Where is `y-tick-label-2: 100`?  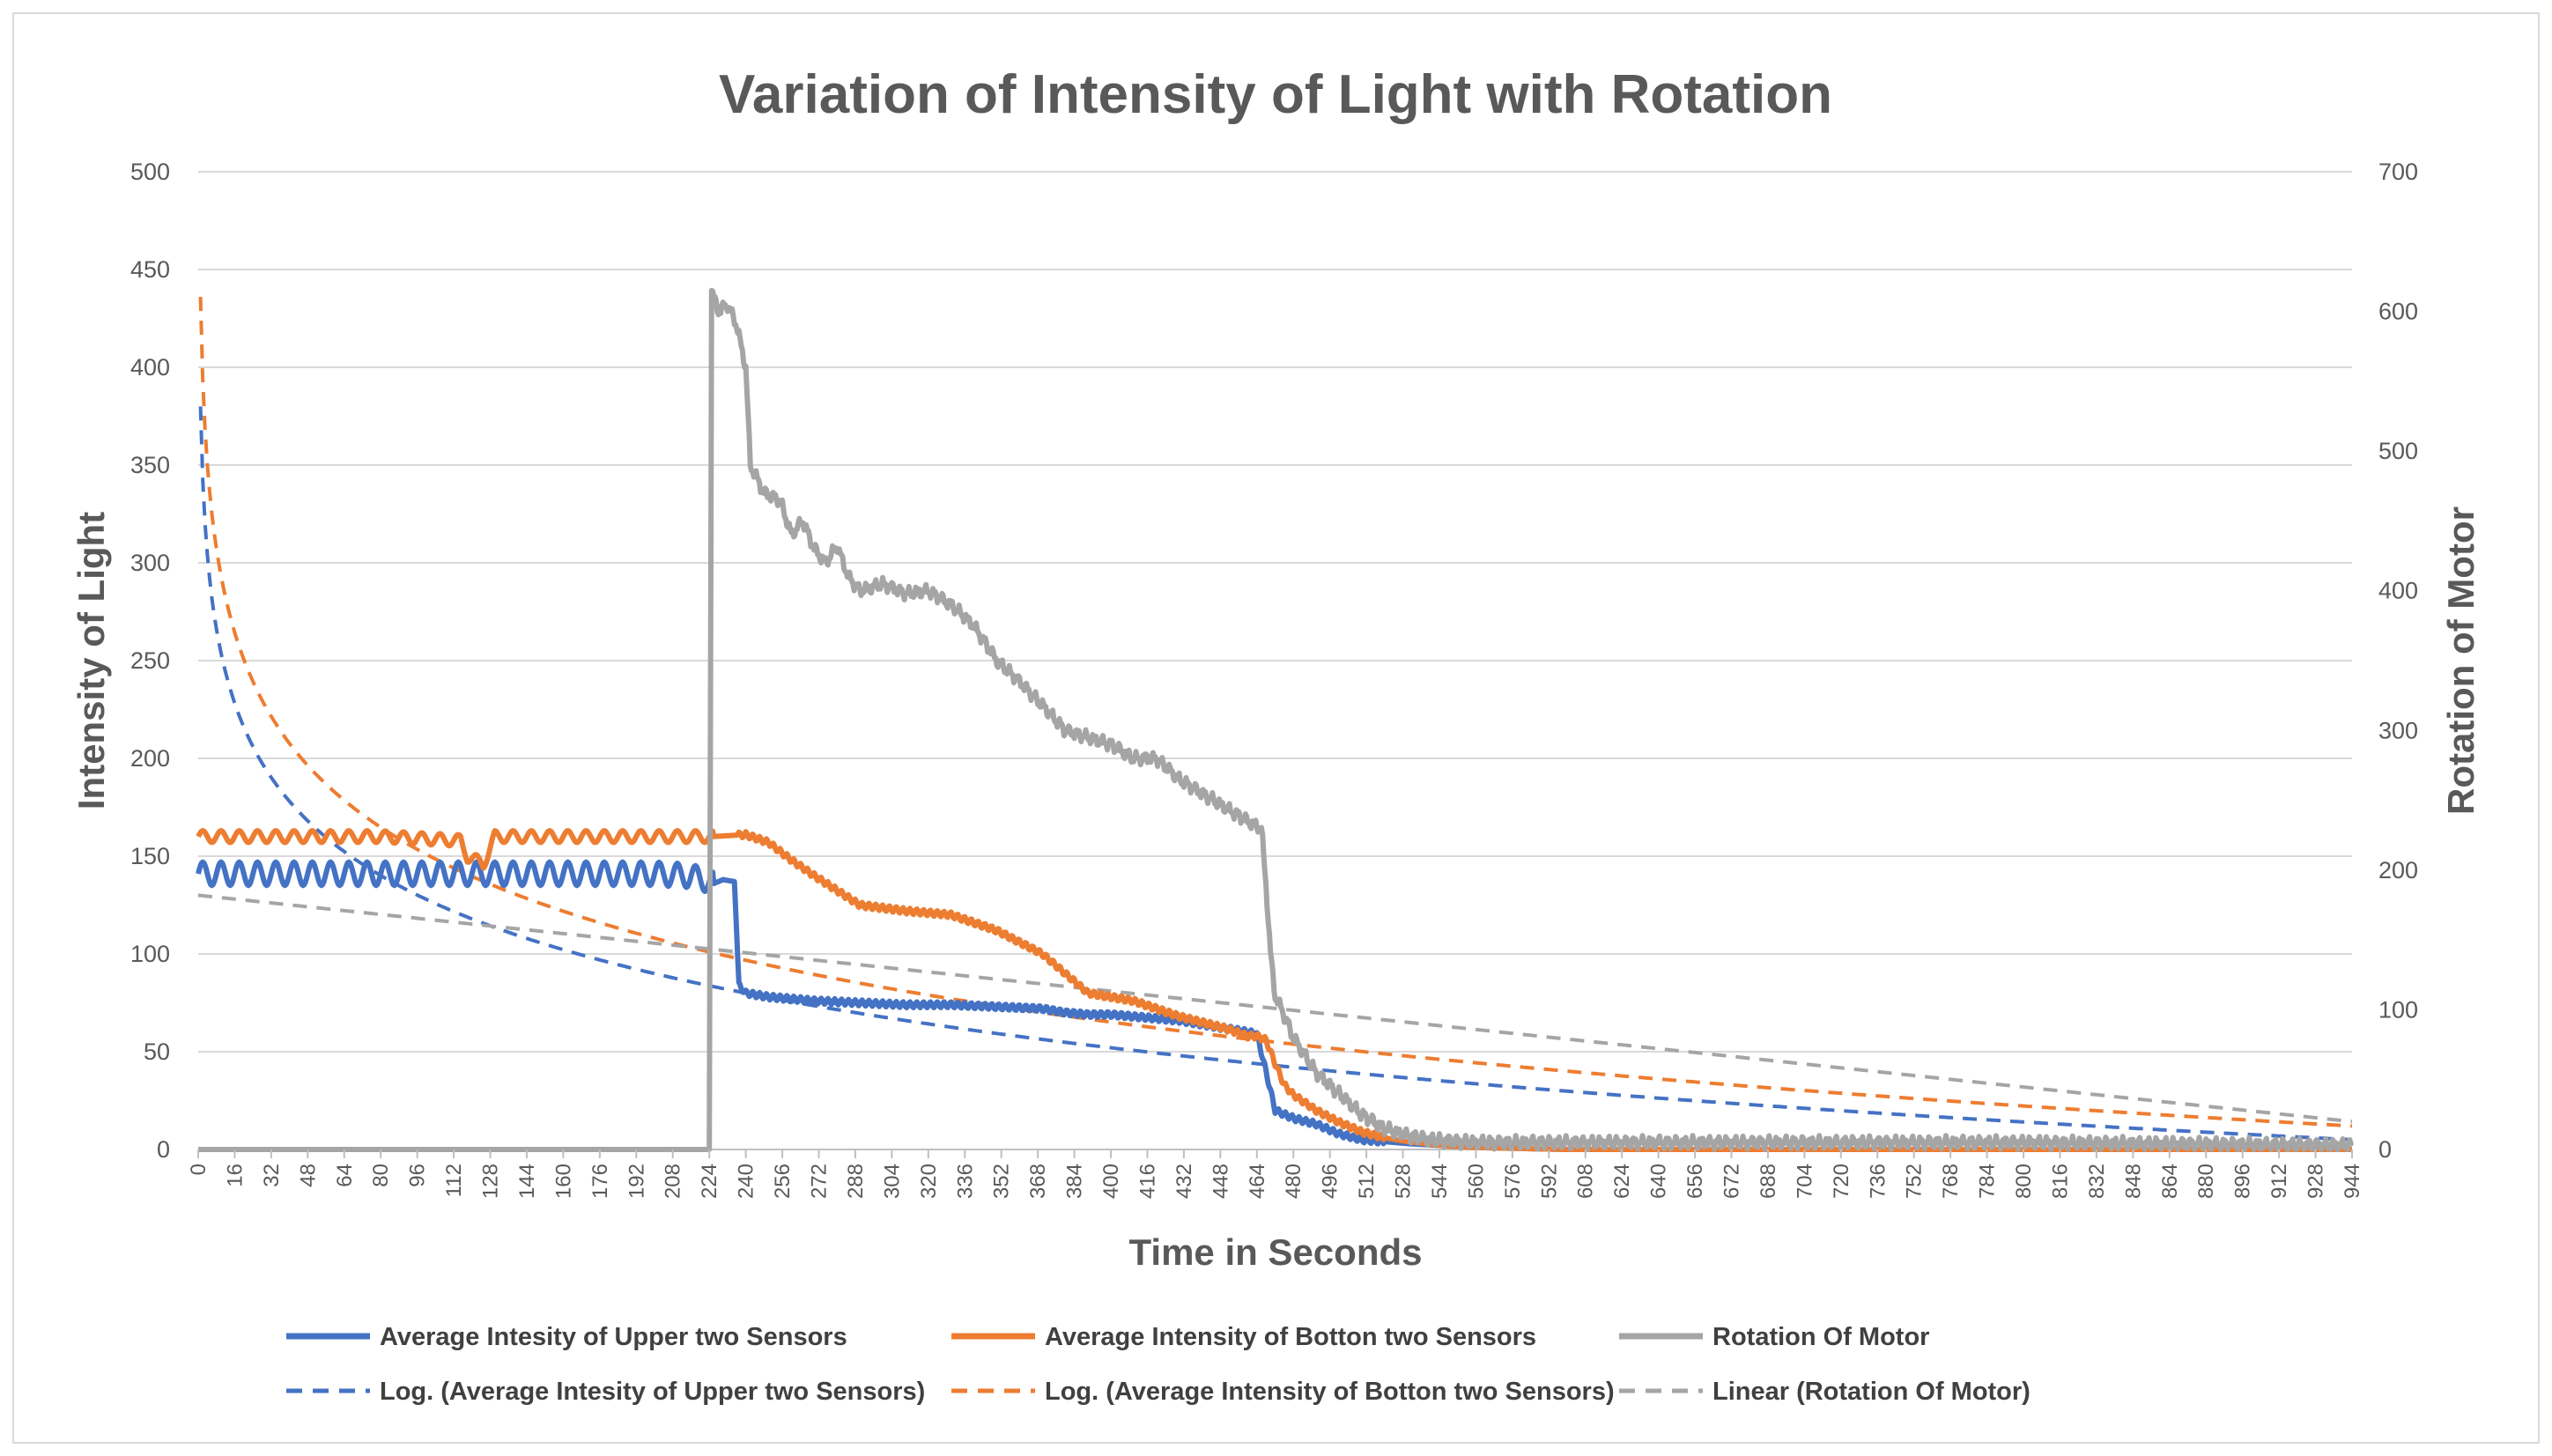 y-tick-label-2: 100 is located at coordinates (150, 954).